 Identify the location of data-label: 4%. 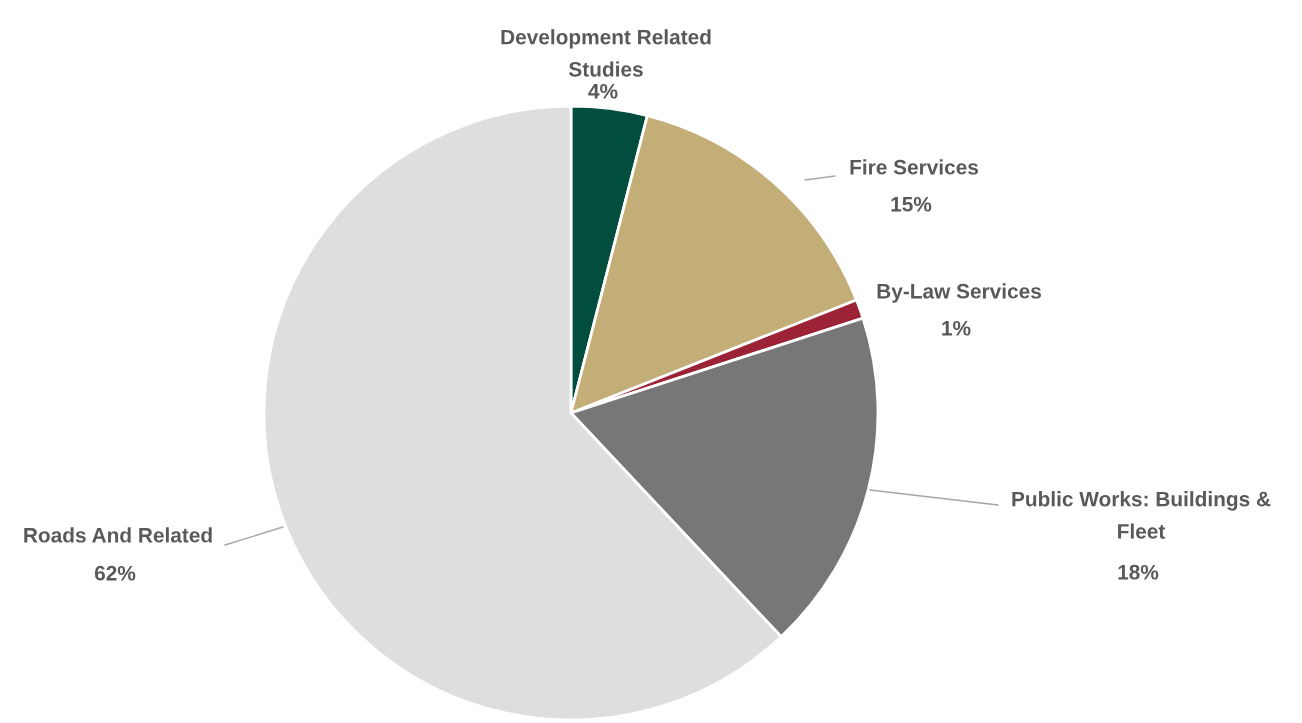
(603, 91).